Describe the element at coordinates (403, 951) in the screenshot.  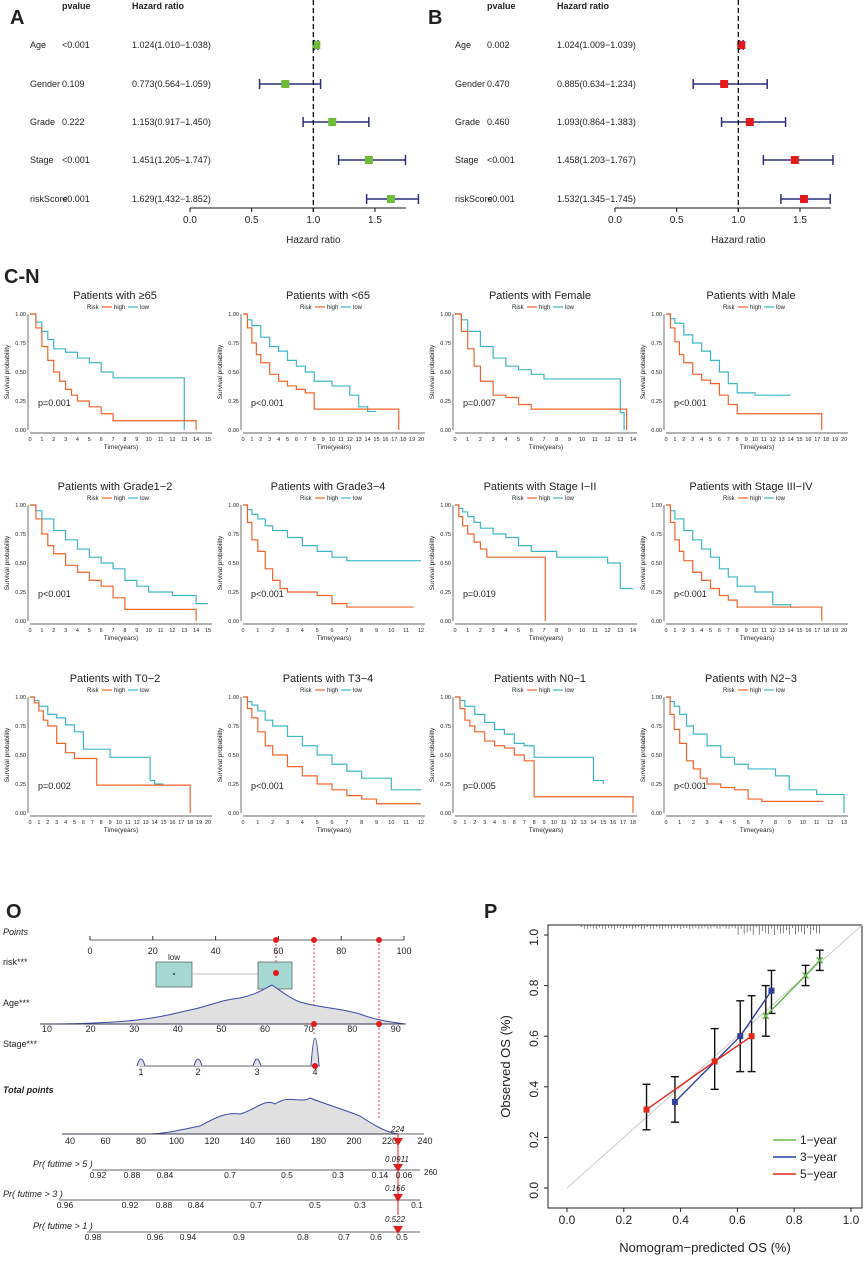
I see `points-tick-label: 100` at that location.